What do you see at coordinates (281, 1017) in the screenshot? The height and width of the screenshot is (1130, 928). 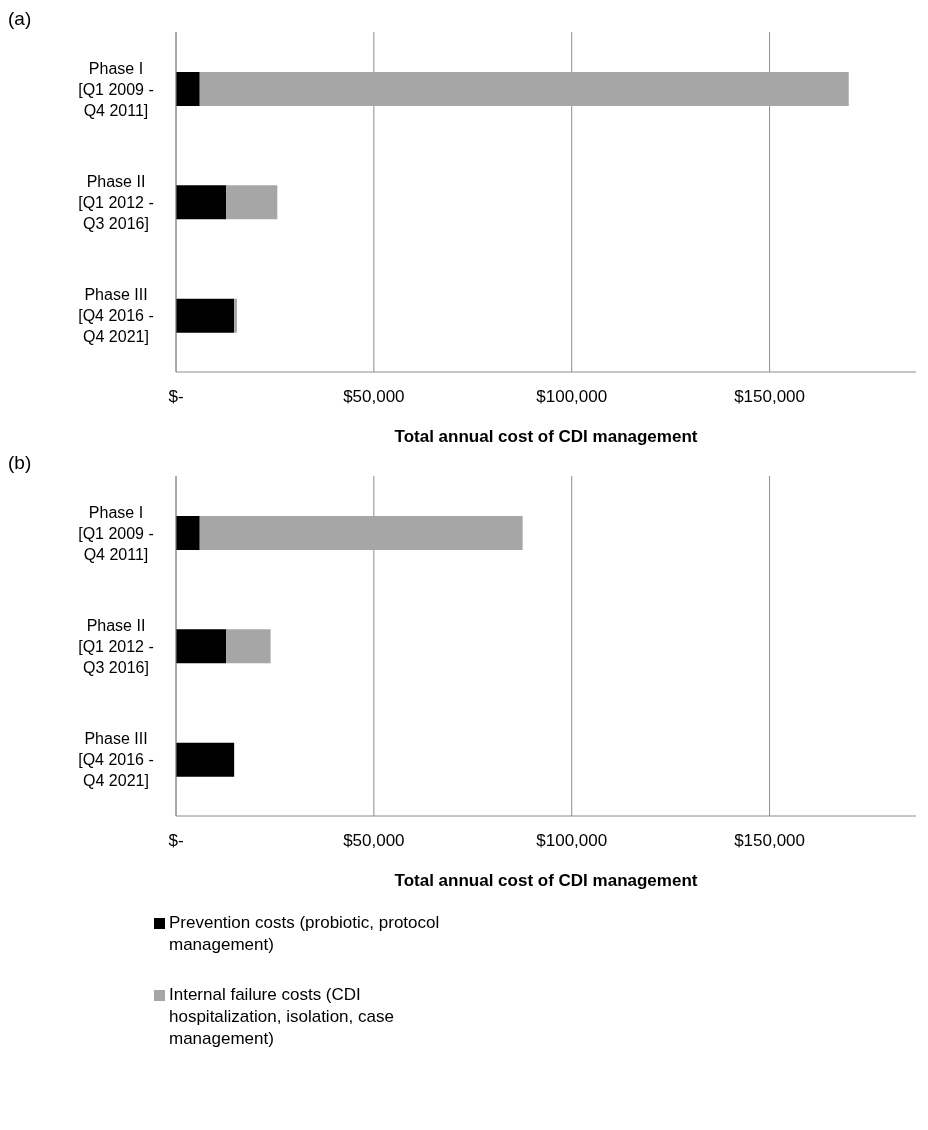 I see `legend-label: Internal failure costs (CDI hospitalization, isolation, case management)` at bounding box center [281, 1017].